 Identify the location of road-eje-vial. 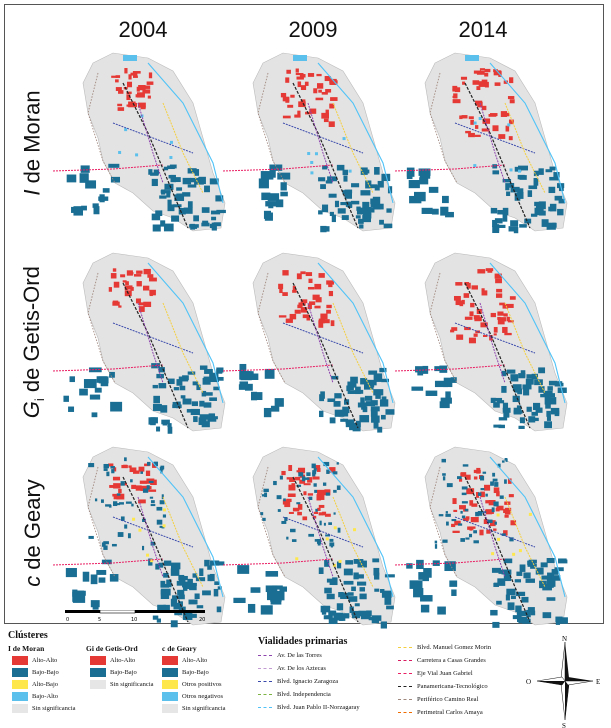
(108, 168).